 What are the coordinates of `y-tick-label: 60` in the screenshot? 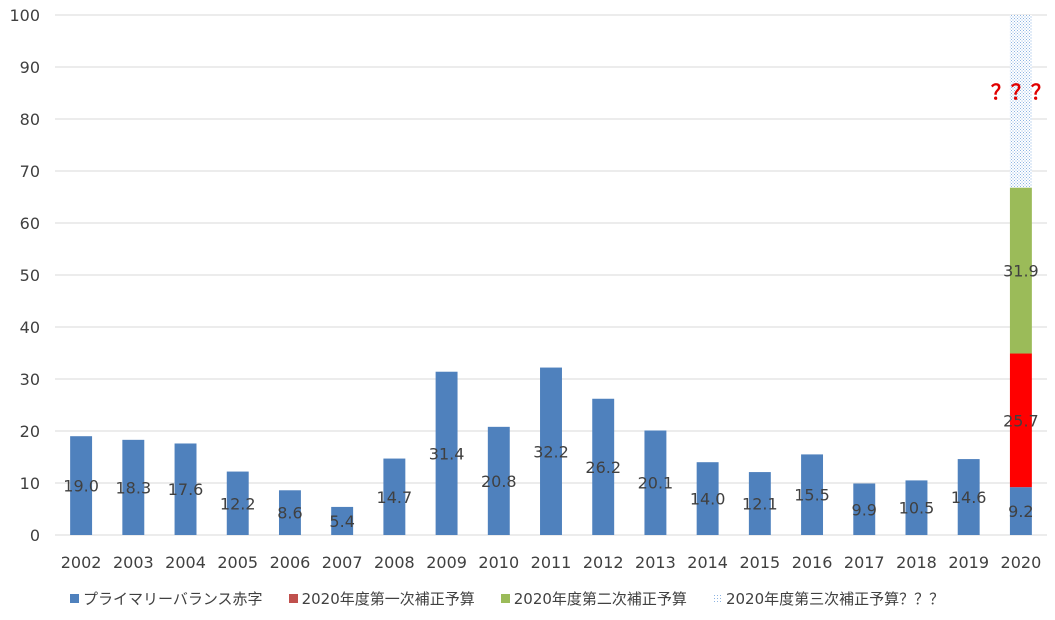 It's located at (30, 223).